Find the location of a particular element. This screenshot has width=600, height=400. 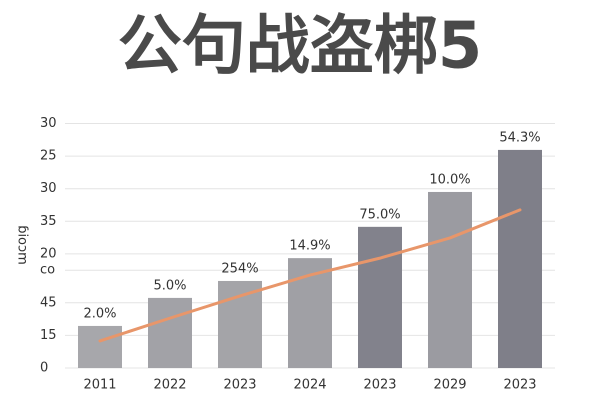

x-tick-label: 2022 is located at coordinates (169, 385).